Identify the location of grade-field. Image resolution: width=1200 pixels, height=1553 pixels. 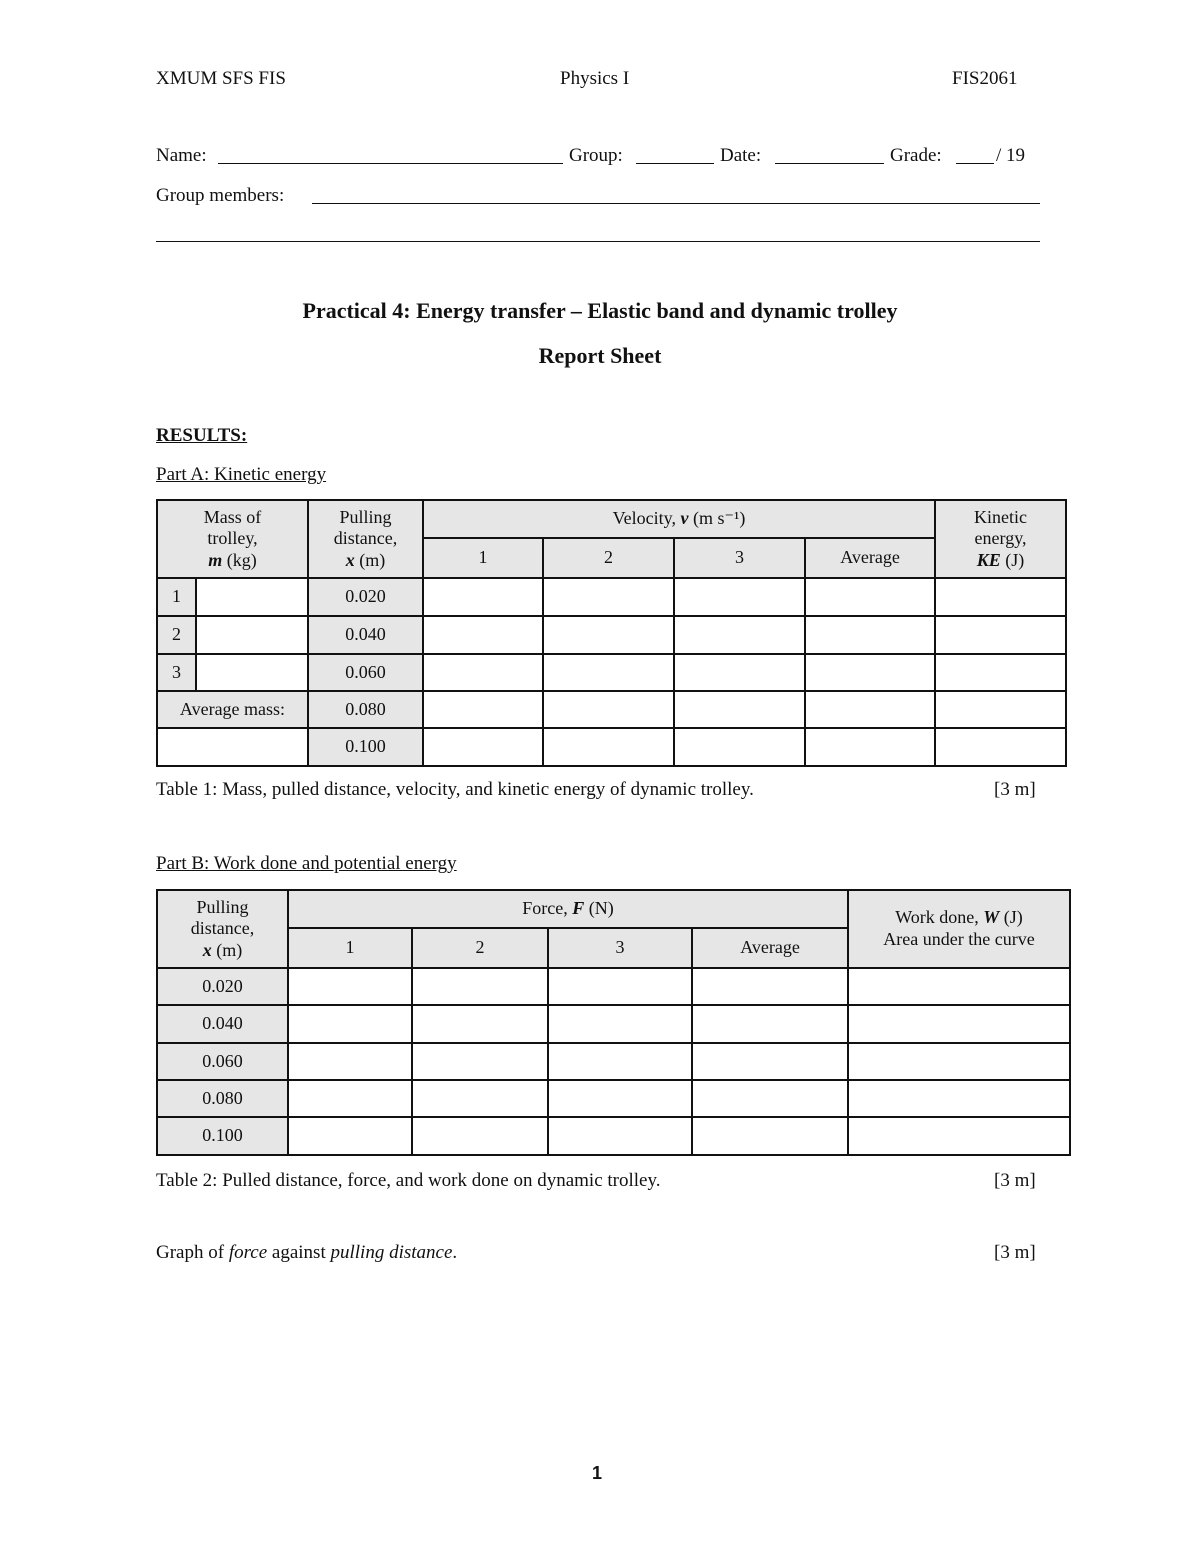
(975, 163).